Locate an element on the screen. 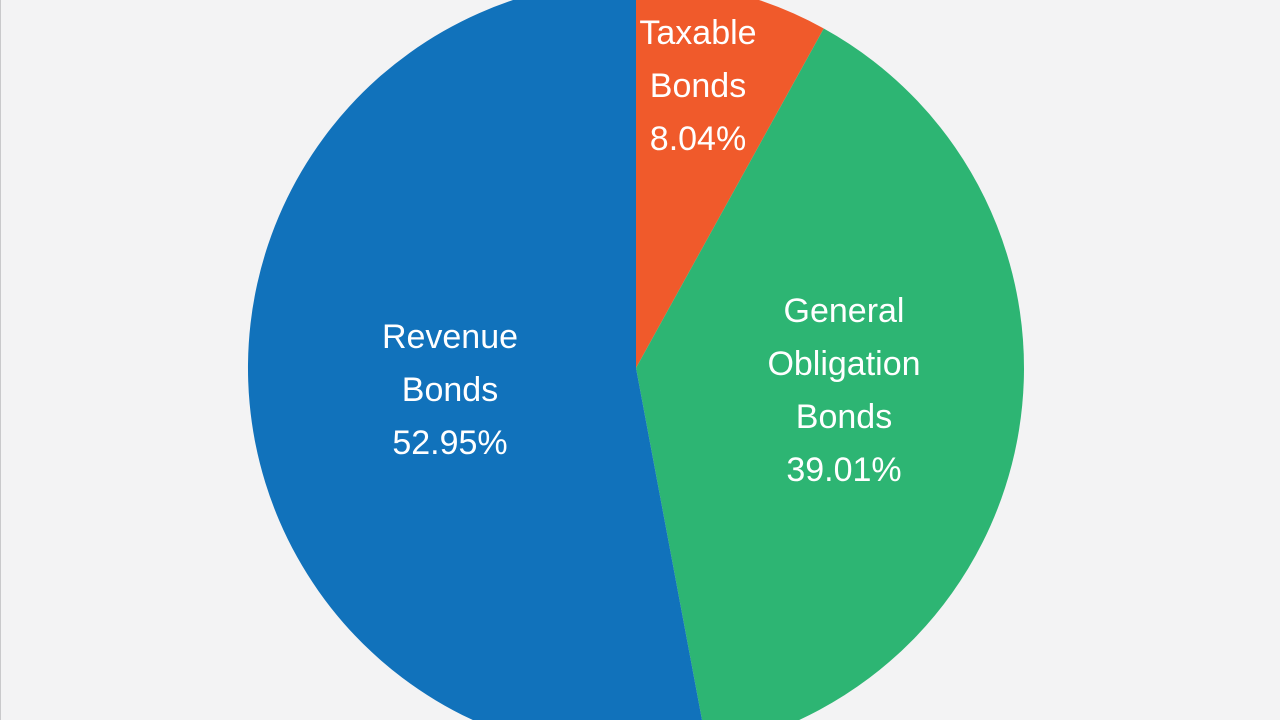  slice-name-label-general-obligation-bonds: Bonds is located at coordinates (844, 417).